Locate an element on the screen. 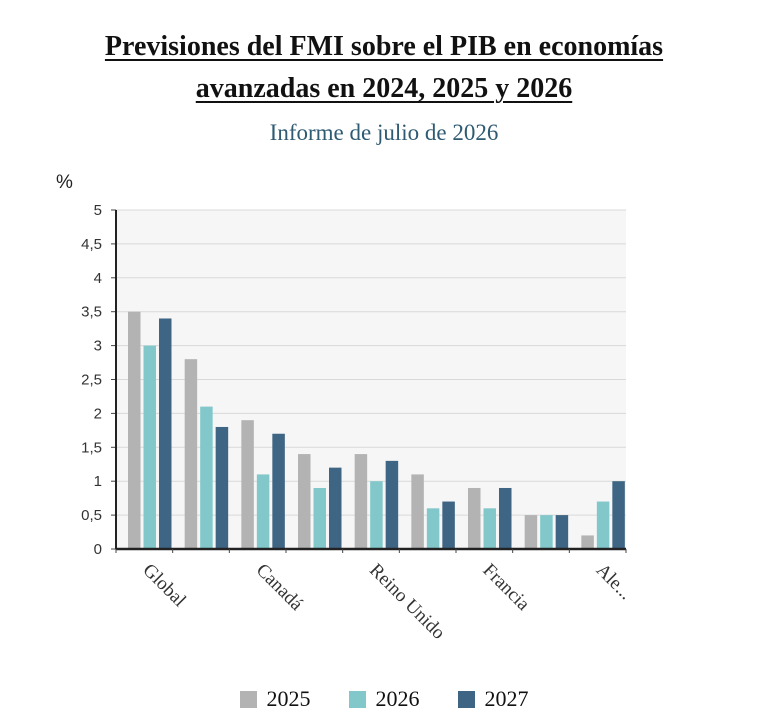  bar-2027-italia is located at coordinates (562, 532).